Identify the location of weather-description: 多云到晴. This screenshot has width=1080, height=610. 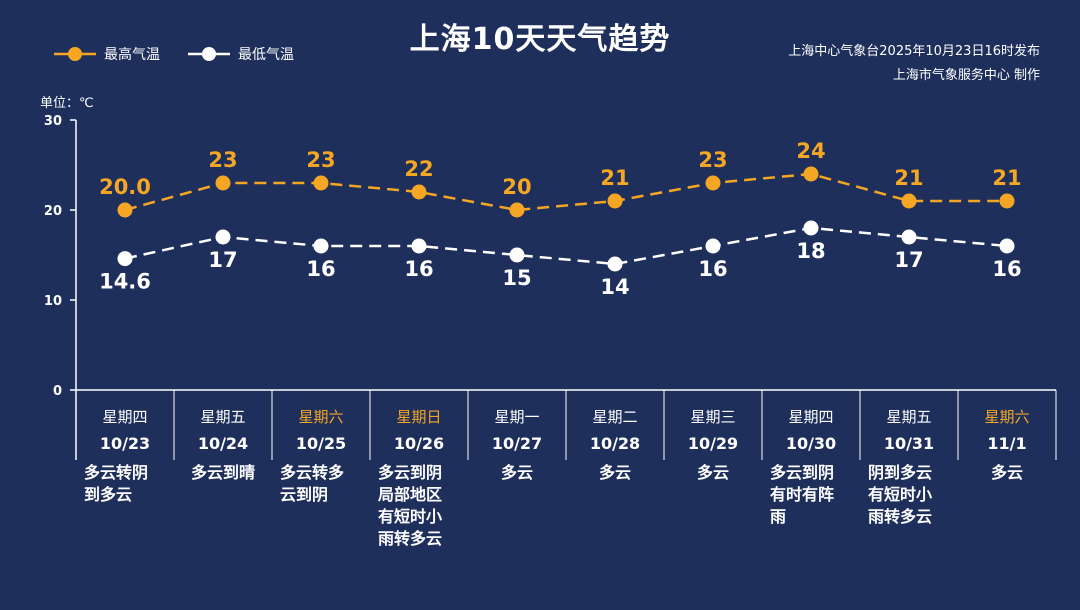
(222, 472).